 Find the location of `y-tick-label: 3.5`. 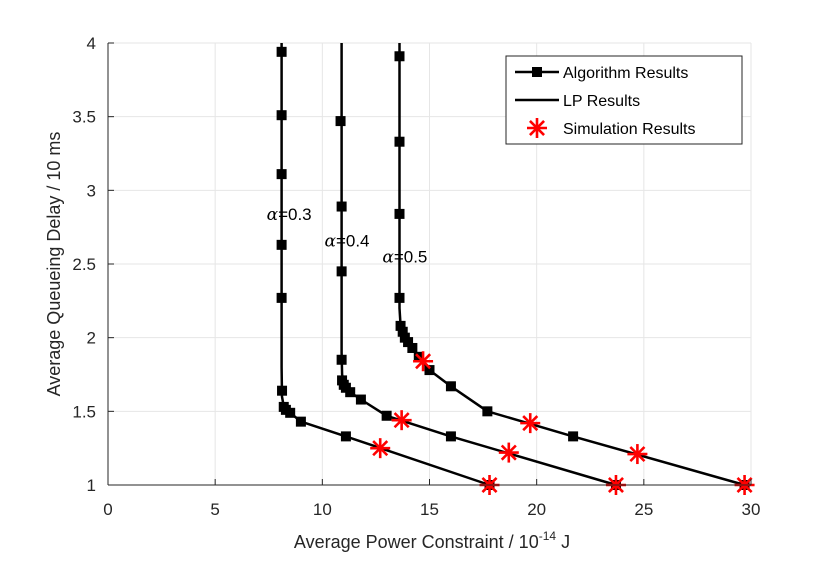

y-tick-label: 3.5 is located at coordinates (84, 117).